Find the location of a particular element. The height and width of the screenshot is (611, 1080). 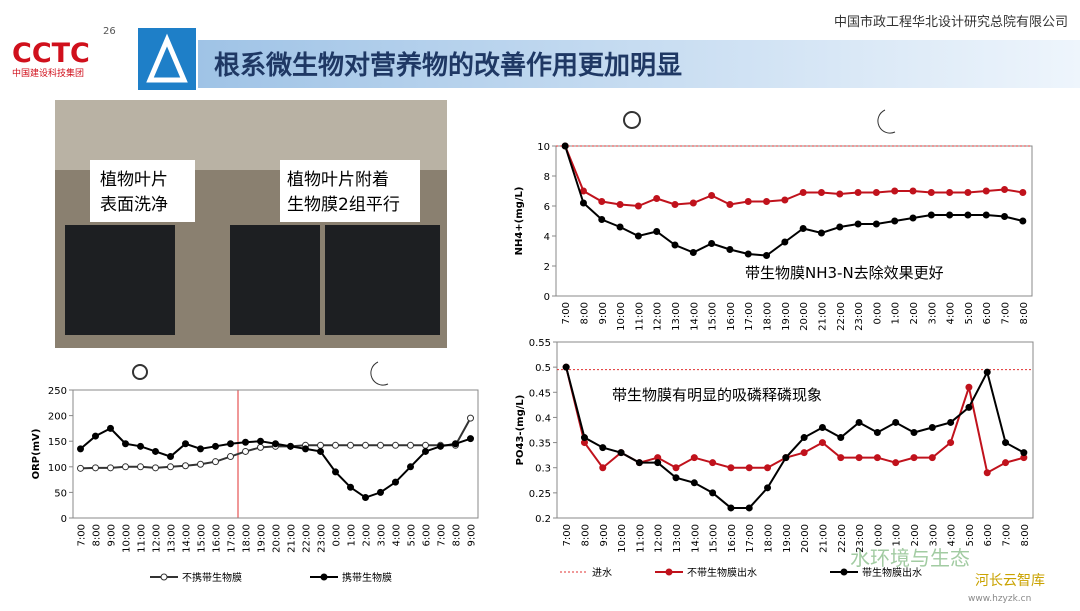

y-tick-label: 0.4 is located at coordinates (543, 418).